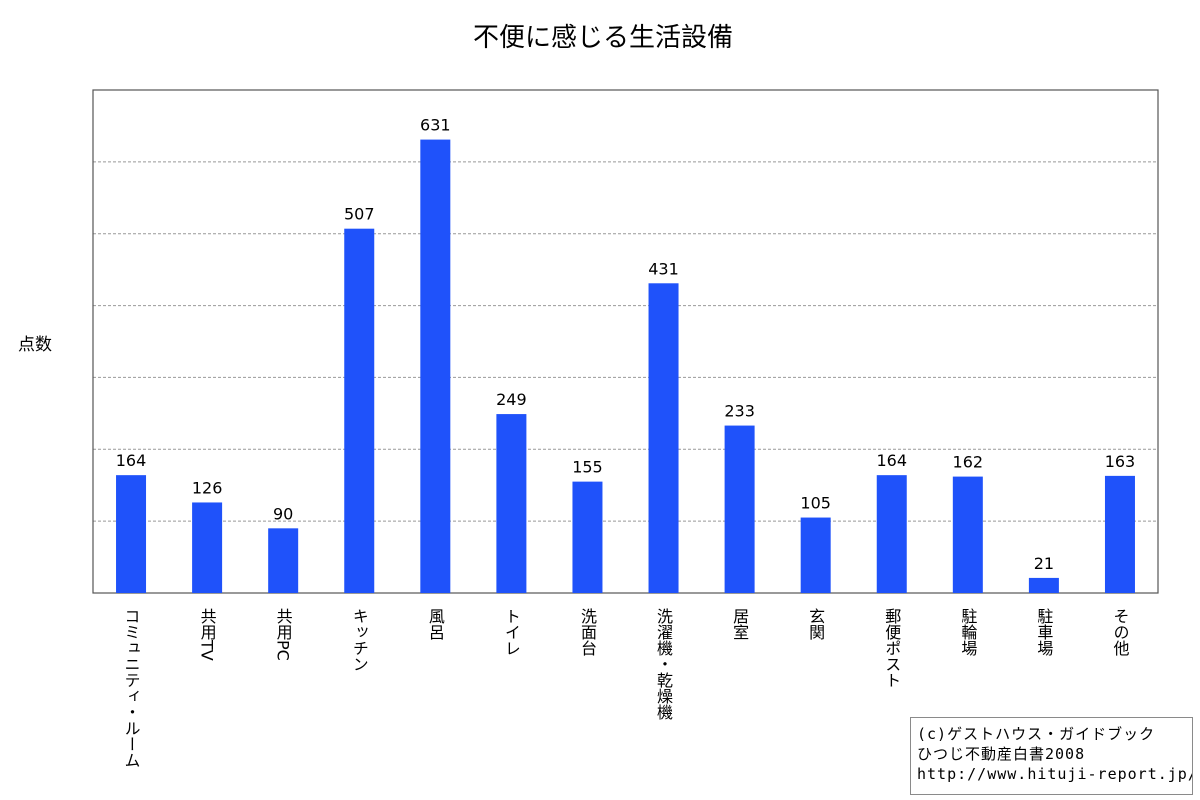 This screenshot has height=800, width=1200. What do you see at coordinates (815, 624) in the screenshot?
I see `category-tick-label: 玄関` at bounding box center [815, 624].